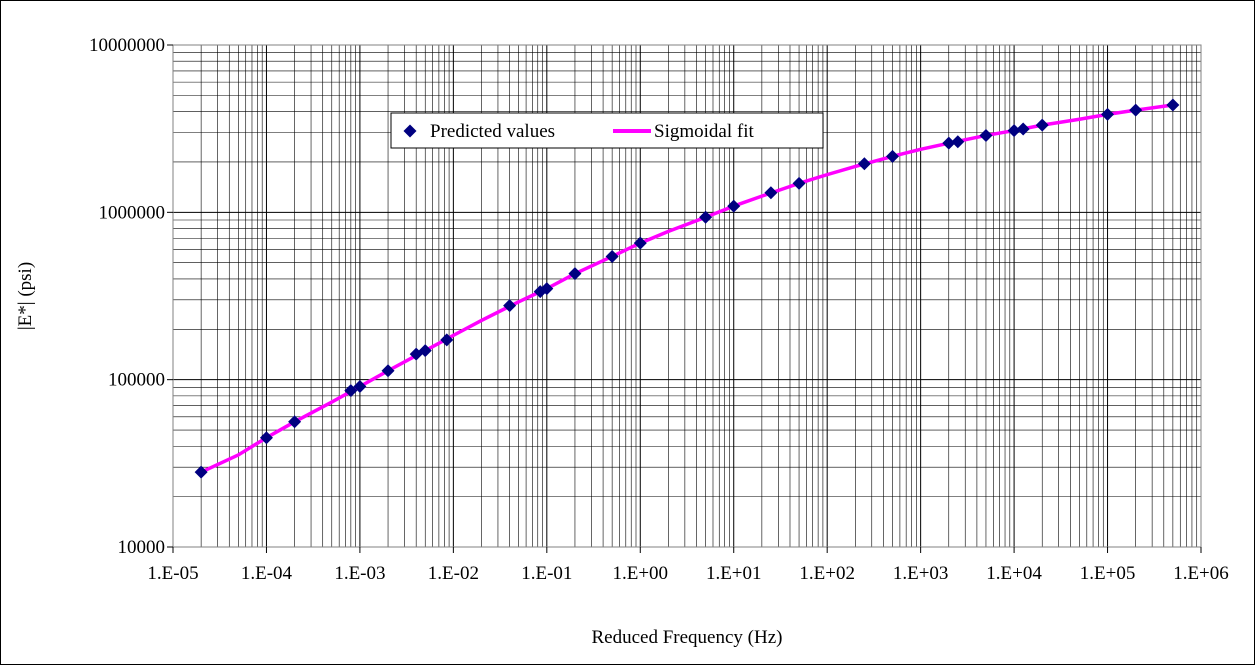 This screenshot has width=1255, height=665. Describe the element at coordinates (453, 573) in the screenshot. I see `x-tick-label: 1.E-02` at that location.